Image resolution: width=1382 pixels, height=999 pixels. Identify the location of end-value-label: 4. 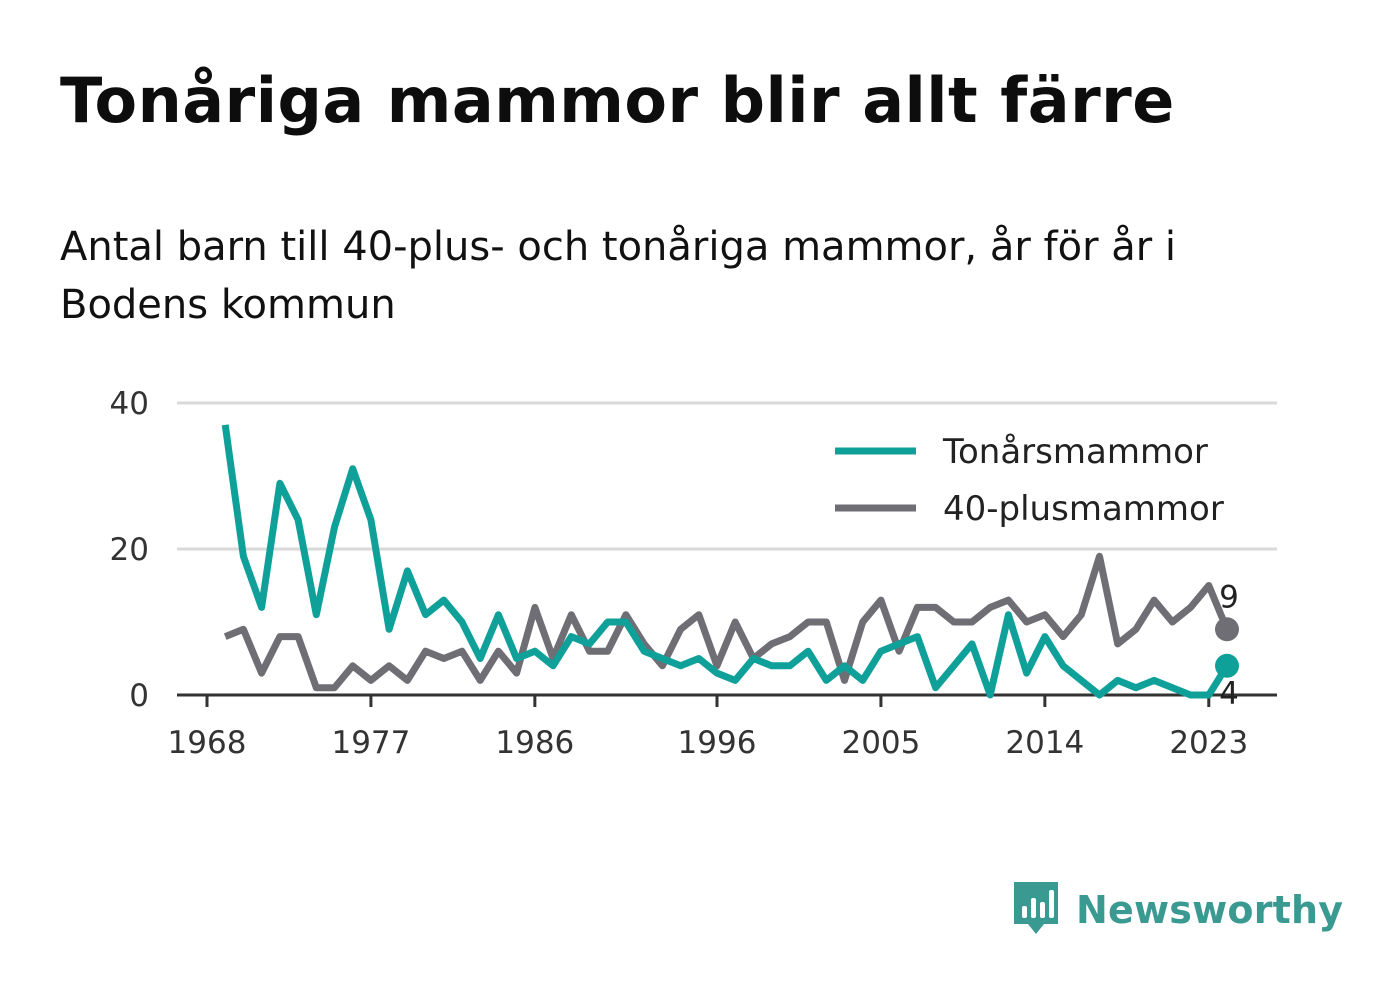
(1229, 694).